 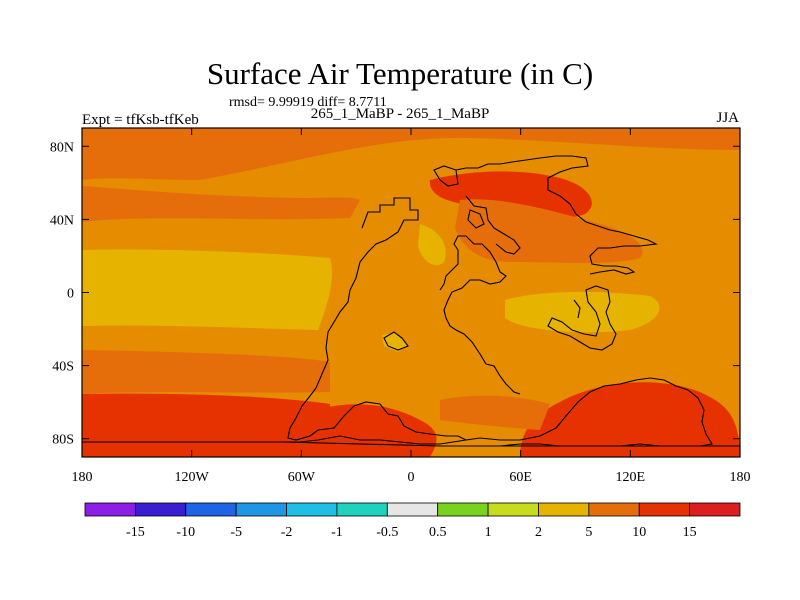 What do you see at coordinates (308, 102) in the screenshot?
I see `stats-line: rmsd= 9.99919 diff= 8.7711` at bounding box center [308, 102].